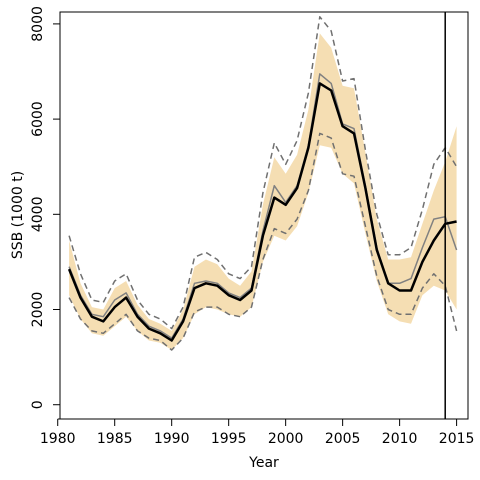 The width and height of the screenshot is (480, 480). What do you see at coordinates (172, 439) in the screenshot?
I see `x-tick-label: 1990` at bounding box center [172, 439].